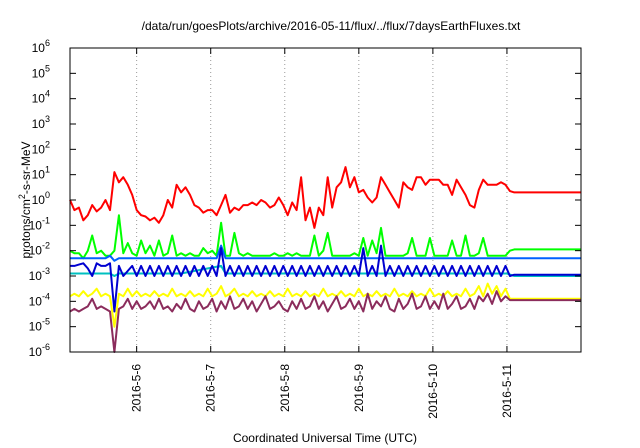  Describe the element at coordinates (39, 299) in the screenshot. I see `y-tick-label: 10⁻⁴` at that location.